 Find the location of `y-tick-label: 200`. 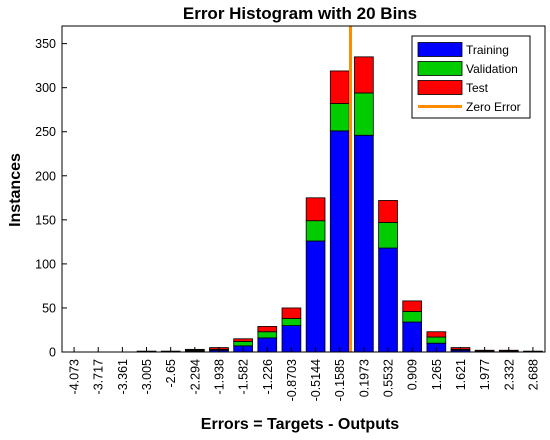

y-tick-label: 200 is located at coordinates (45, 176).